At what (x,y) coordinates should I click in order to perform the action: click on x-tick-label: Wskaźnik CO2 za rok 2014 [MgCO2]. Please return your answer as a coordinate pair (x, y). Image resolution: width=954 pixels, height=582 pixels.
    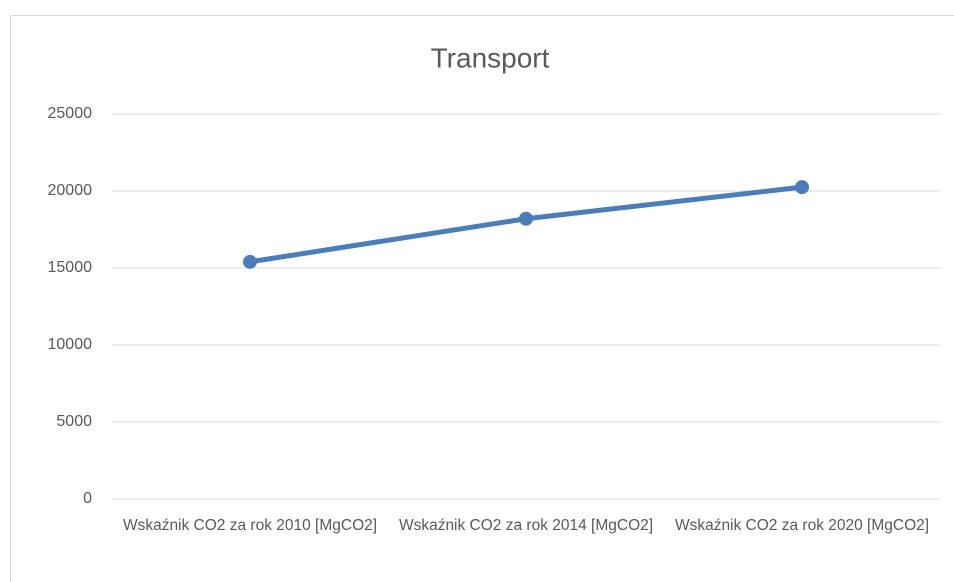
    Looking at the image, I should click on (526, 525).